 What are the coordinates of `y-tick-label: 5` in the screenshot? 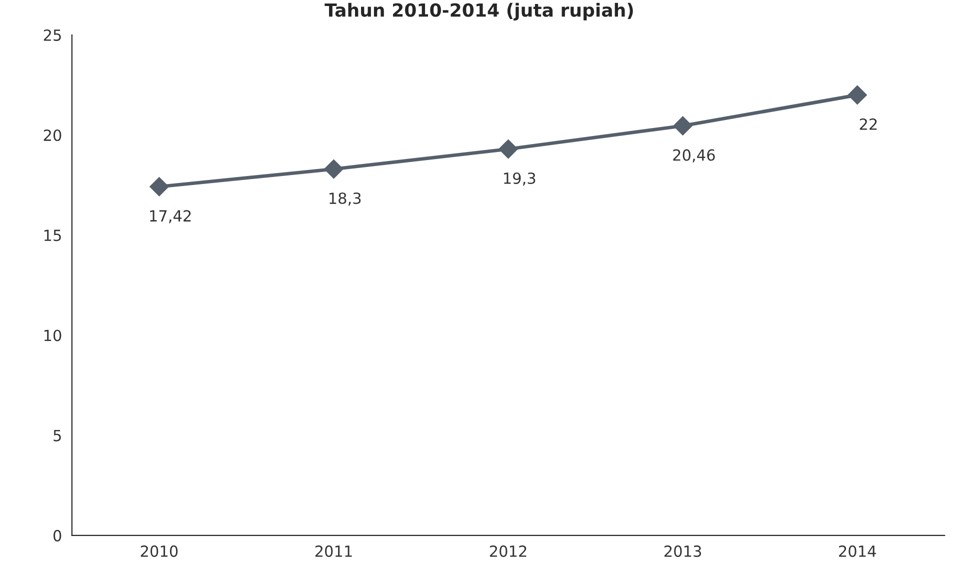 It's located at (57, 436).